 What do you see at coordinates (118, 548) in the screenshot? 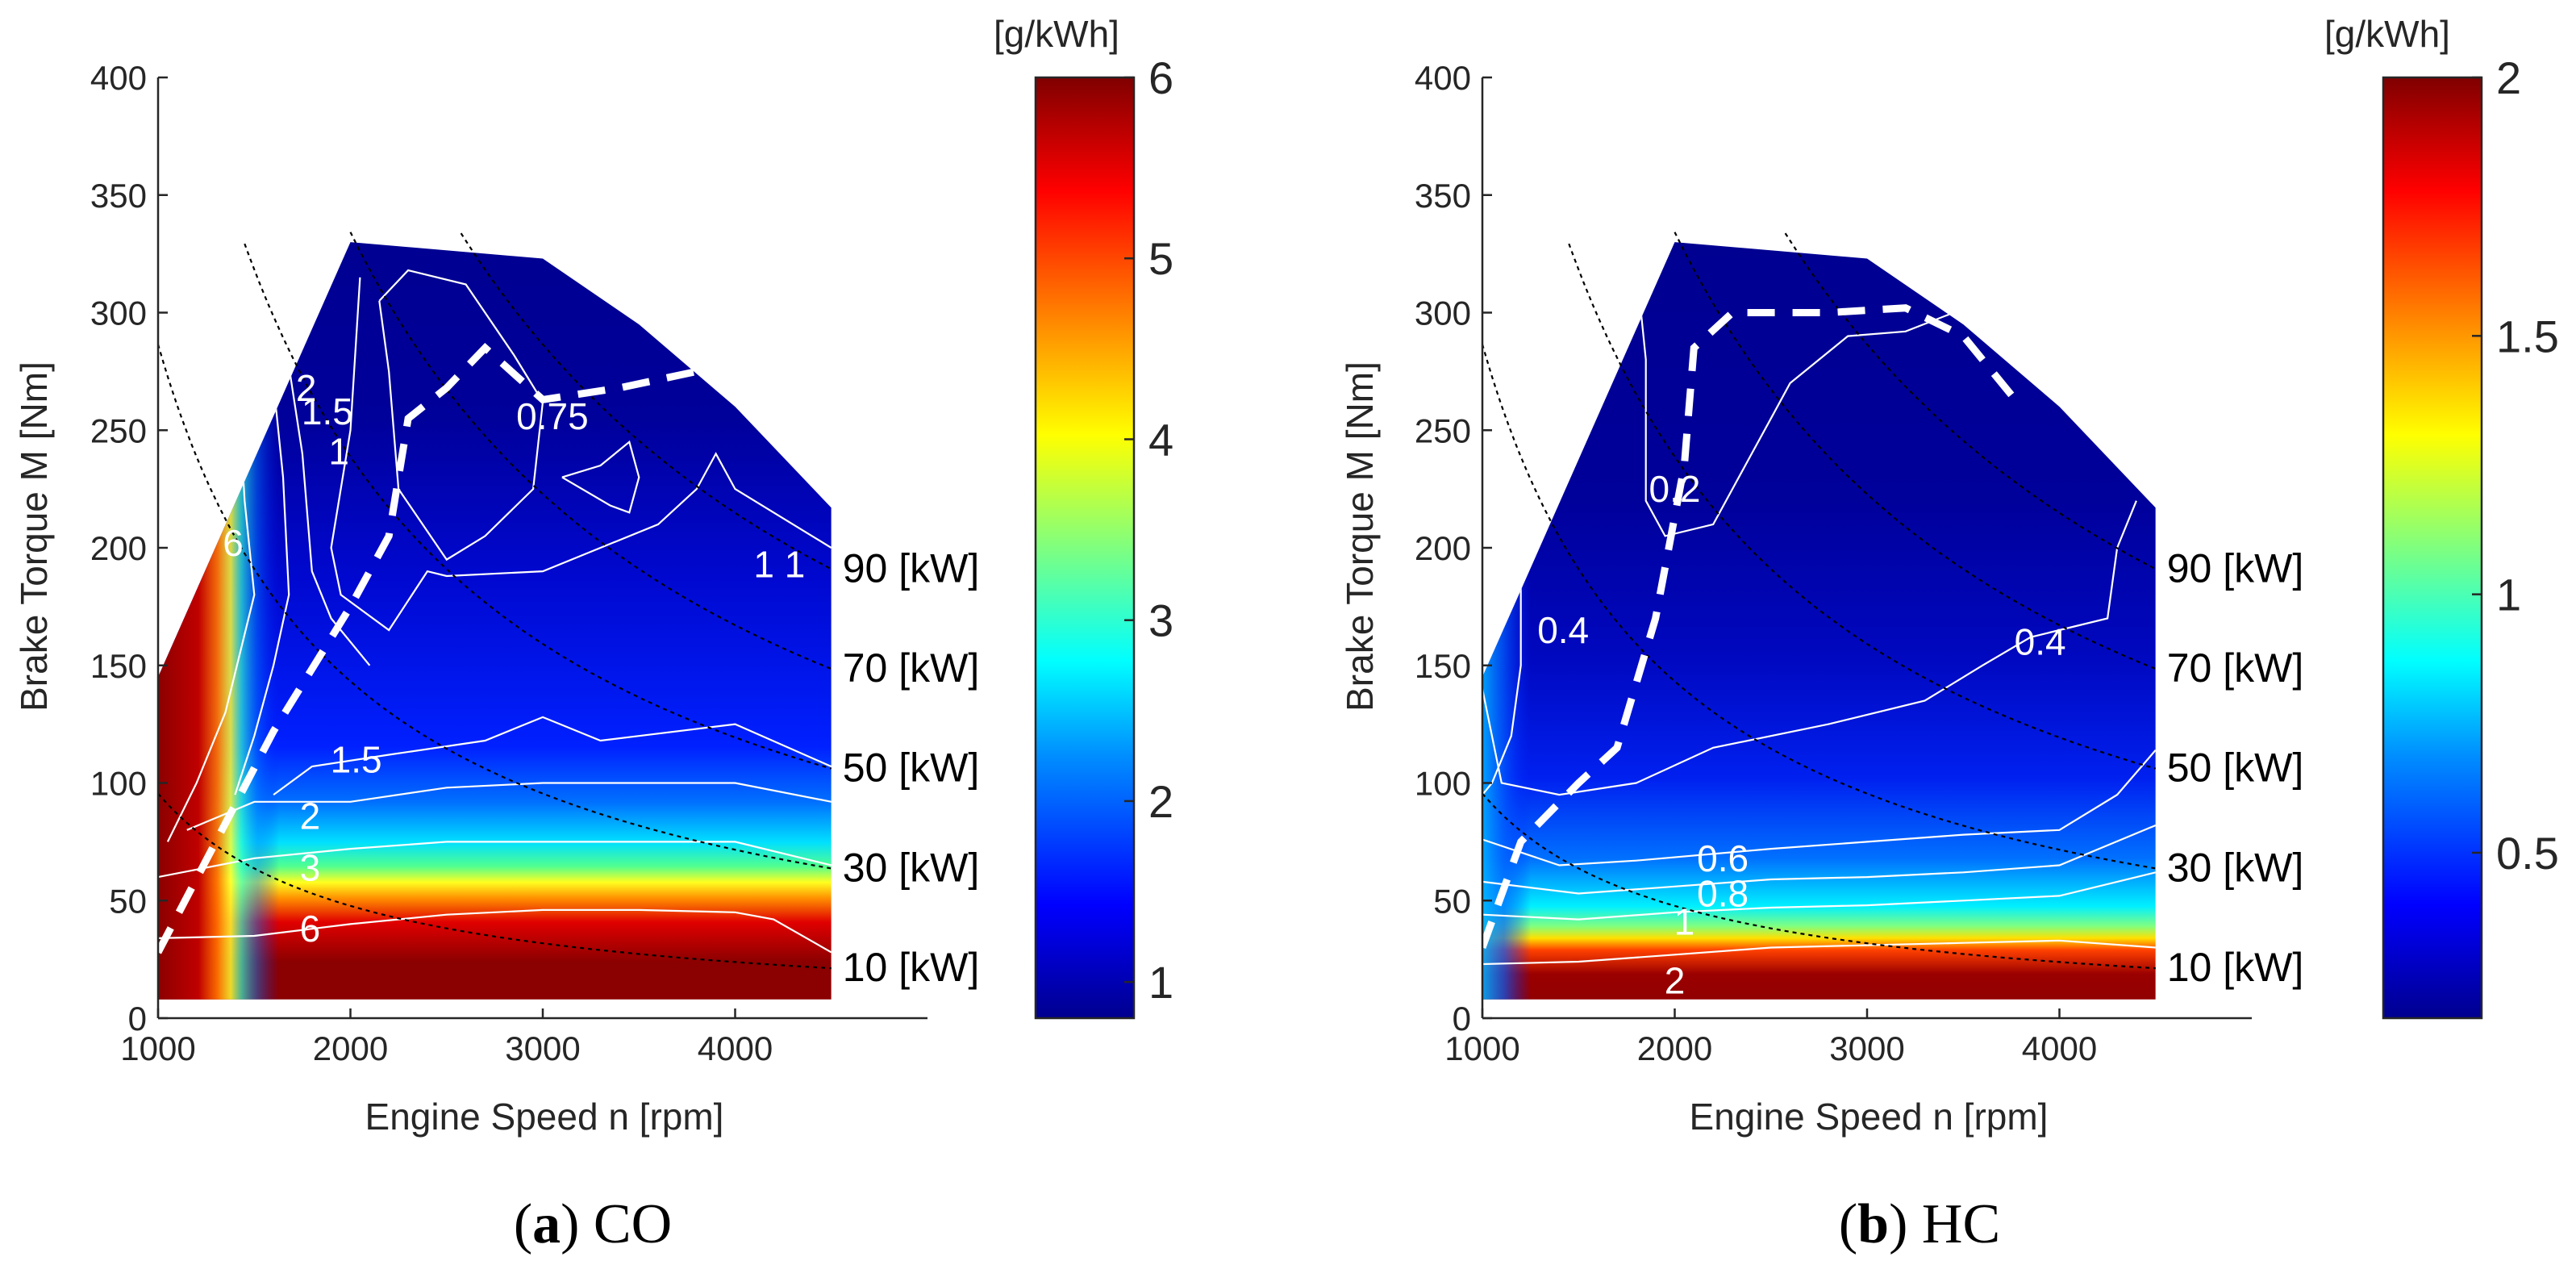
I see `y-tick-label: 200` at bounding box center [118, 548].